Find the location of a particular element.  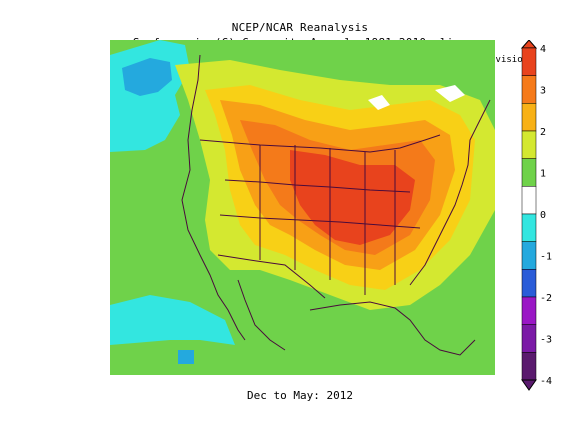

great-lake-superior is located at coordinates (379, 102).